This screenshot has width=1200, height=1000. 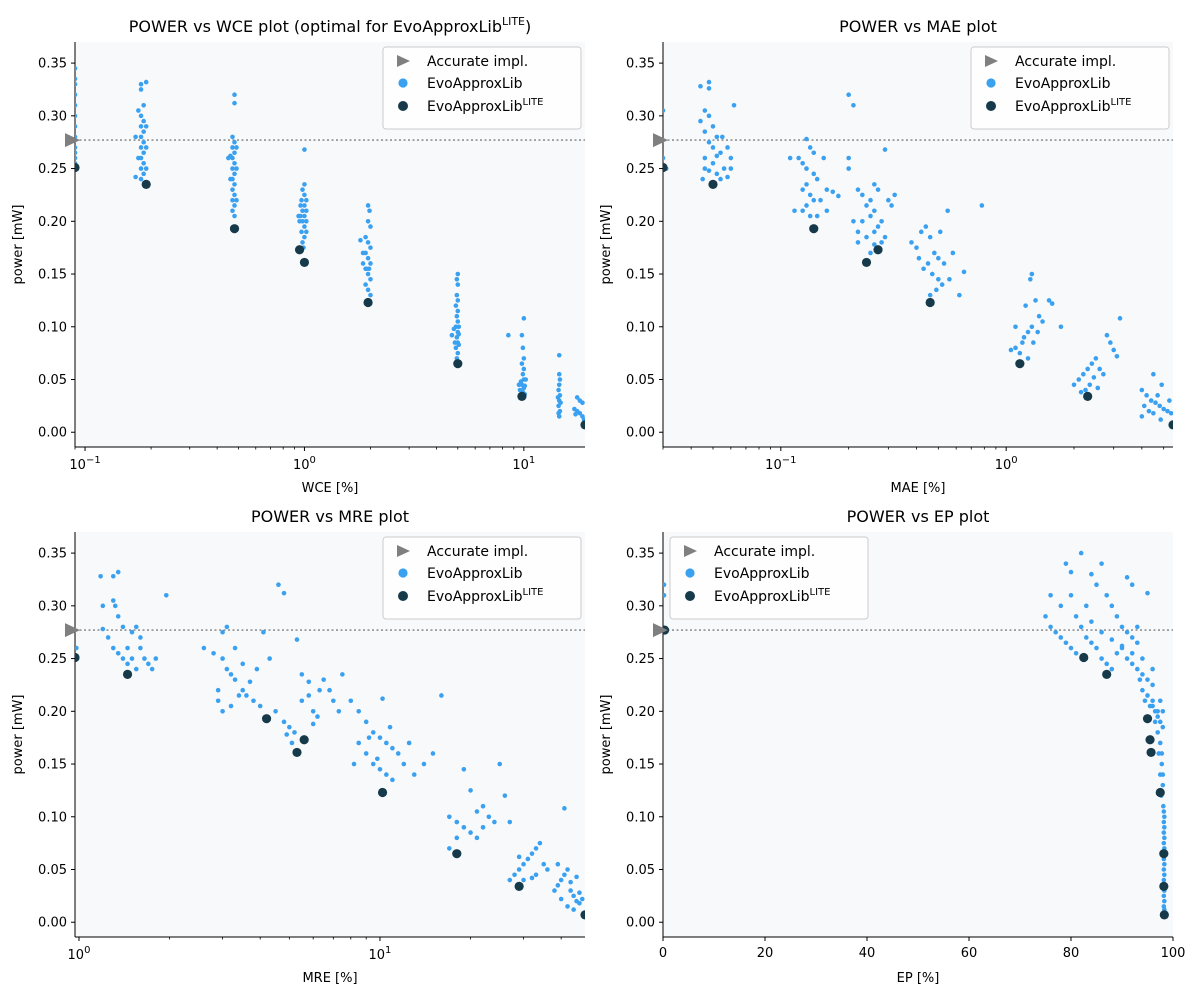 I want to click on legend-lite-label-sup: LITE, so click(x=533, y=592).